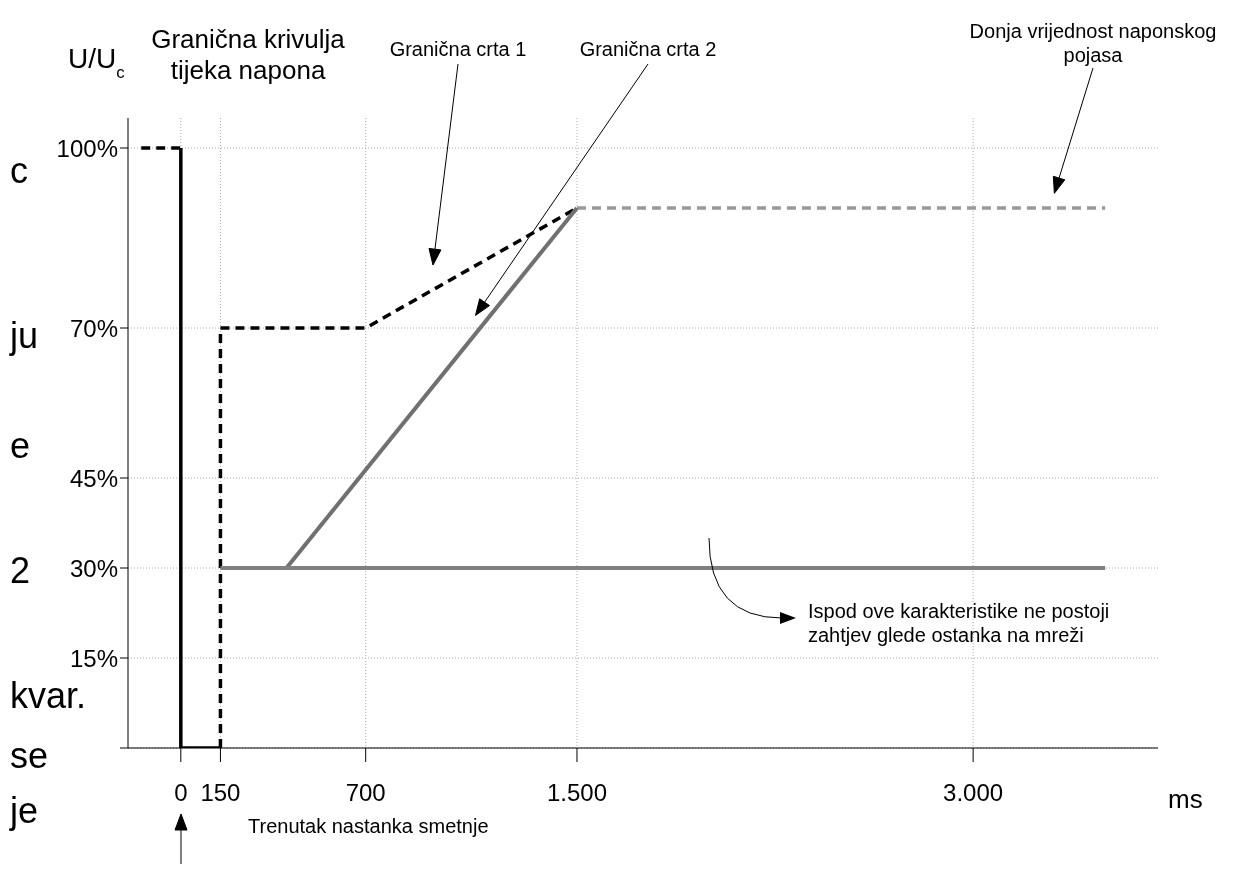 The width and height of the screenshot is (1239, 886). What do you see at coordinates (24, 335) in the screenshot?
I see `text: ju` at bounding box center [24, 335].